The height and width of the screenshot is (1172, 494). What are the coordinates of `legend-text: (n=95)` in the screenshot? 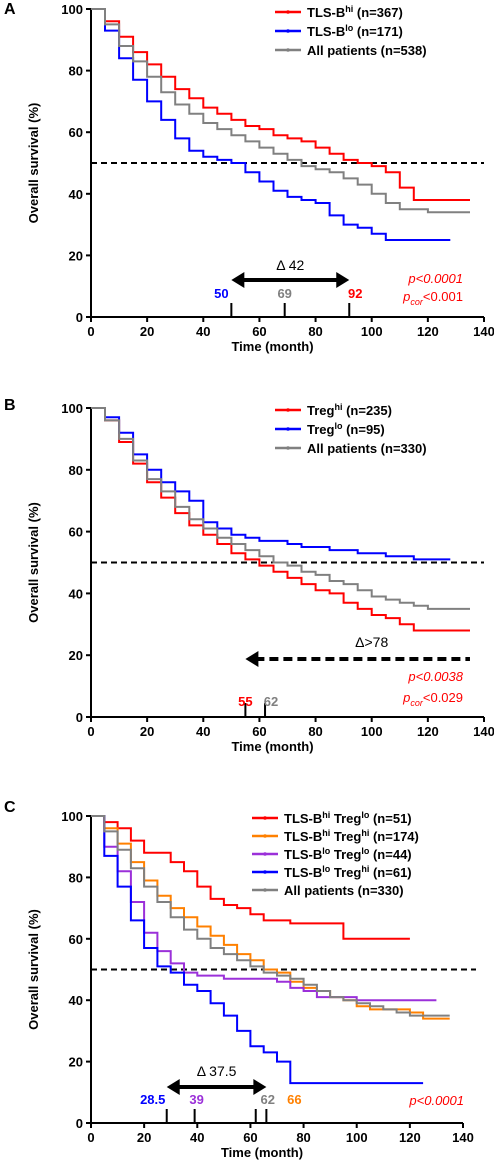 It's located at (363, 429).